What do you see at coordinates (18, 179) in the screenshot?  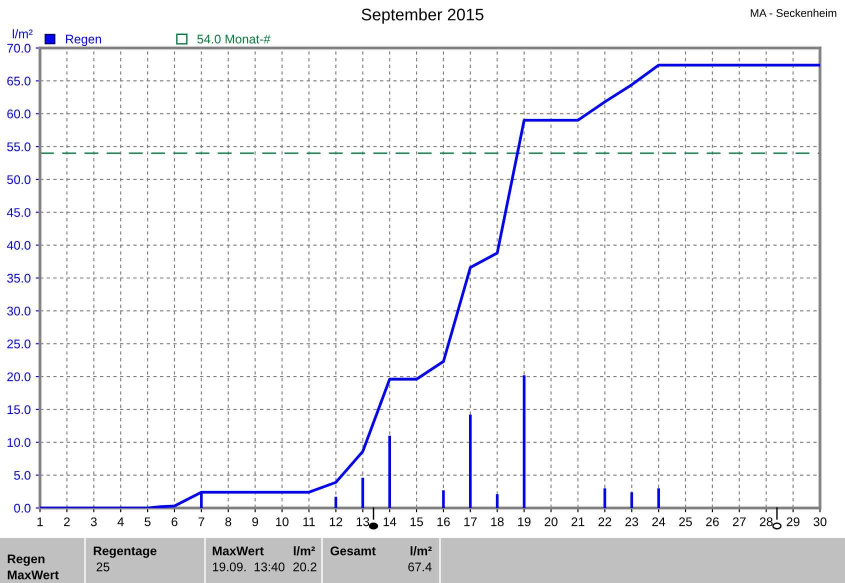 I see `y-tick-label: 50.0` at bounding box center [18, 179].